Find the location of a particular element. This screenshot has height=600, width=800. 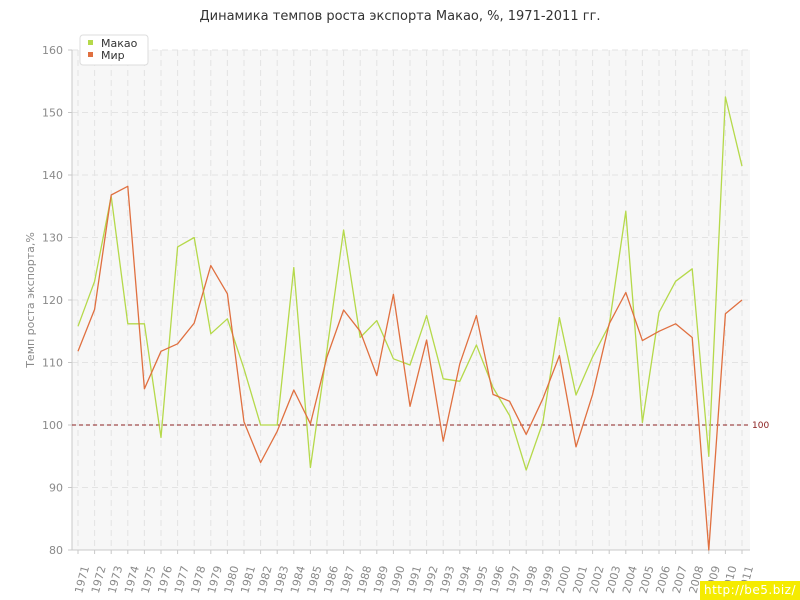

legend: Макао Мир is located at coordinates (114, 50).